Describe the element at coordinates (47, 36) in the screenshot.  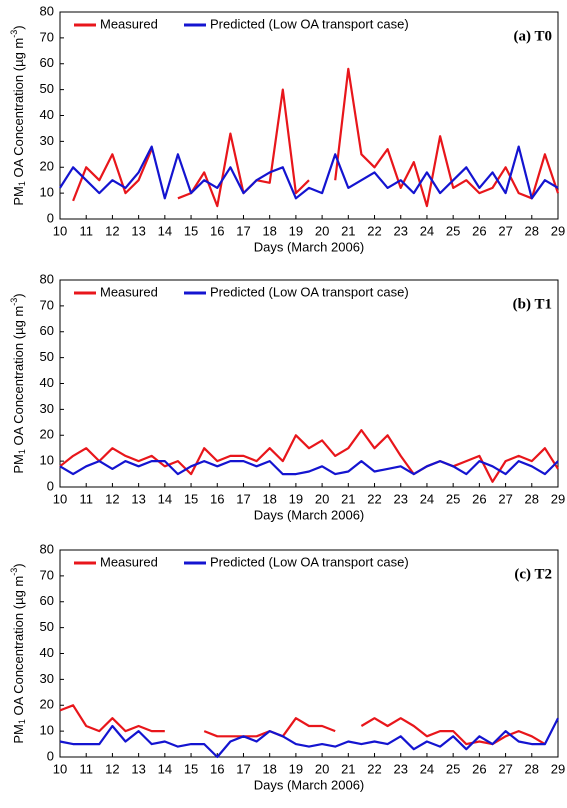
I see `y-tick-label: 70` at that location.